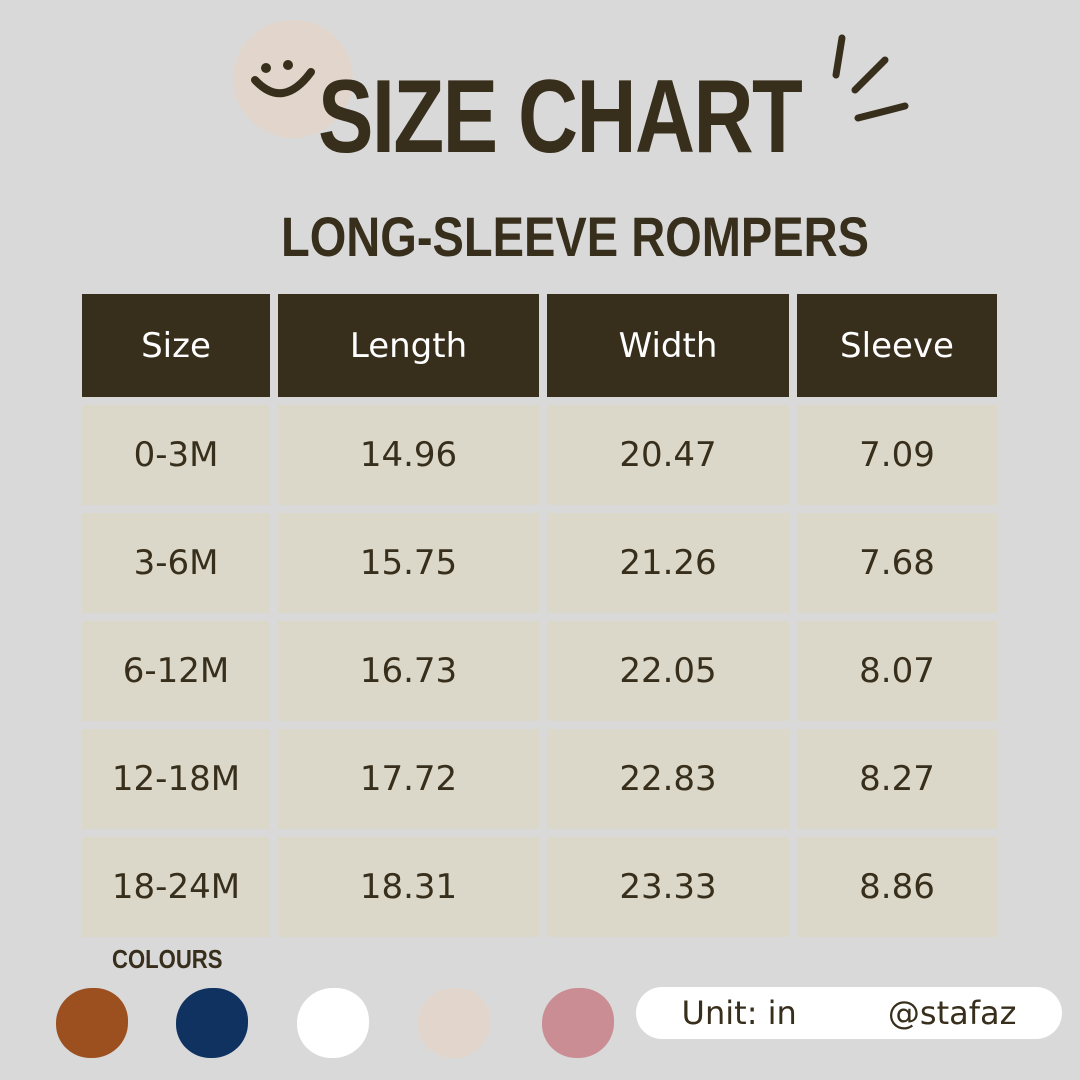  Describe the element at coordinates (668, 779) in the screenshot. I see `table-cell-width: 22.83` at that location.